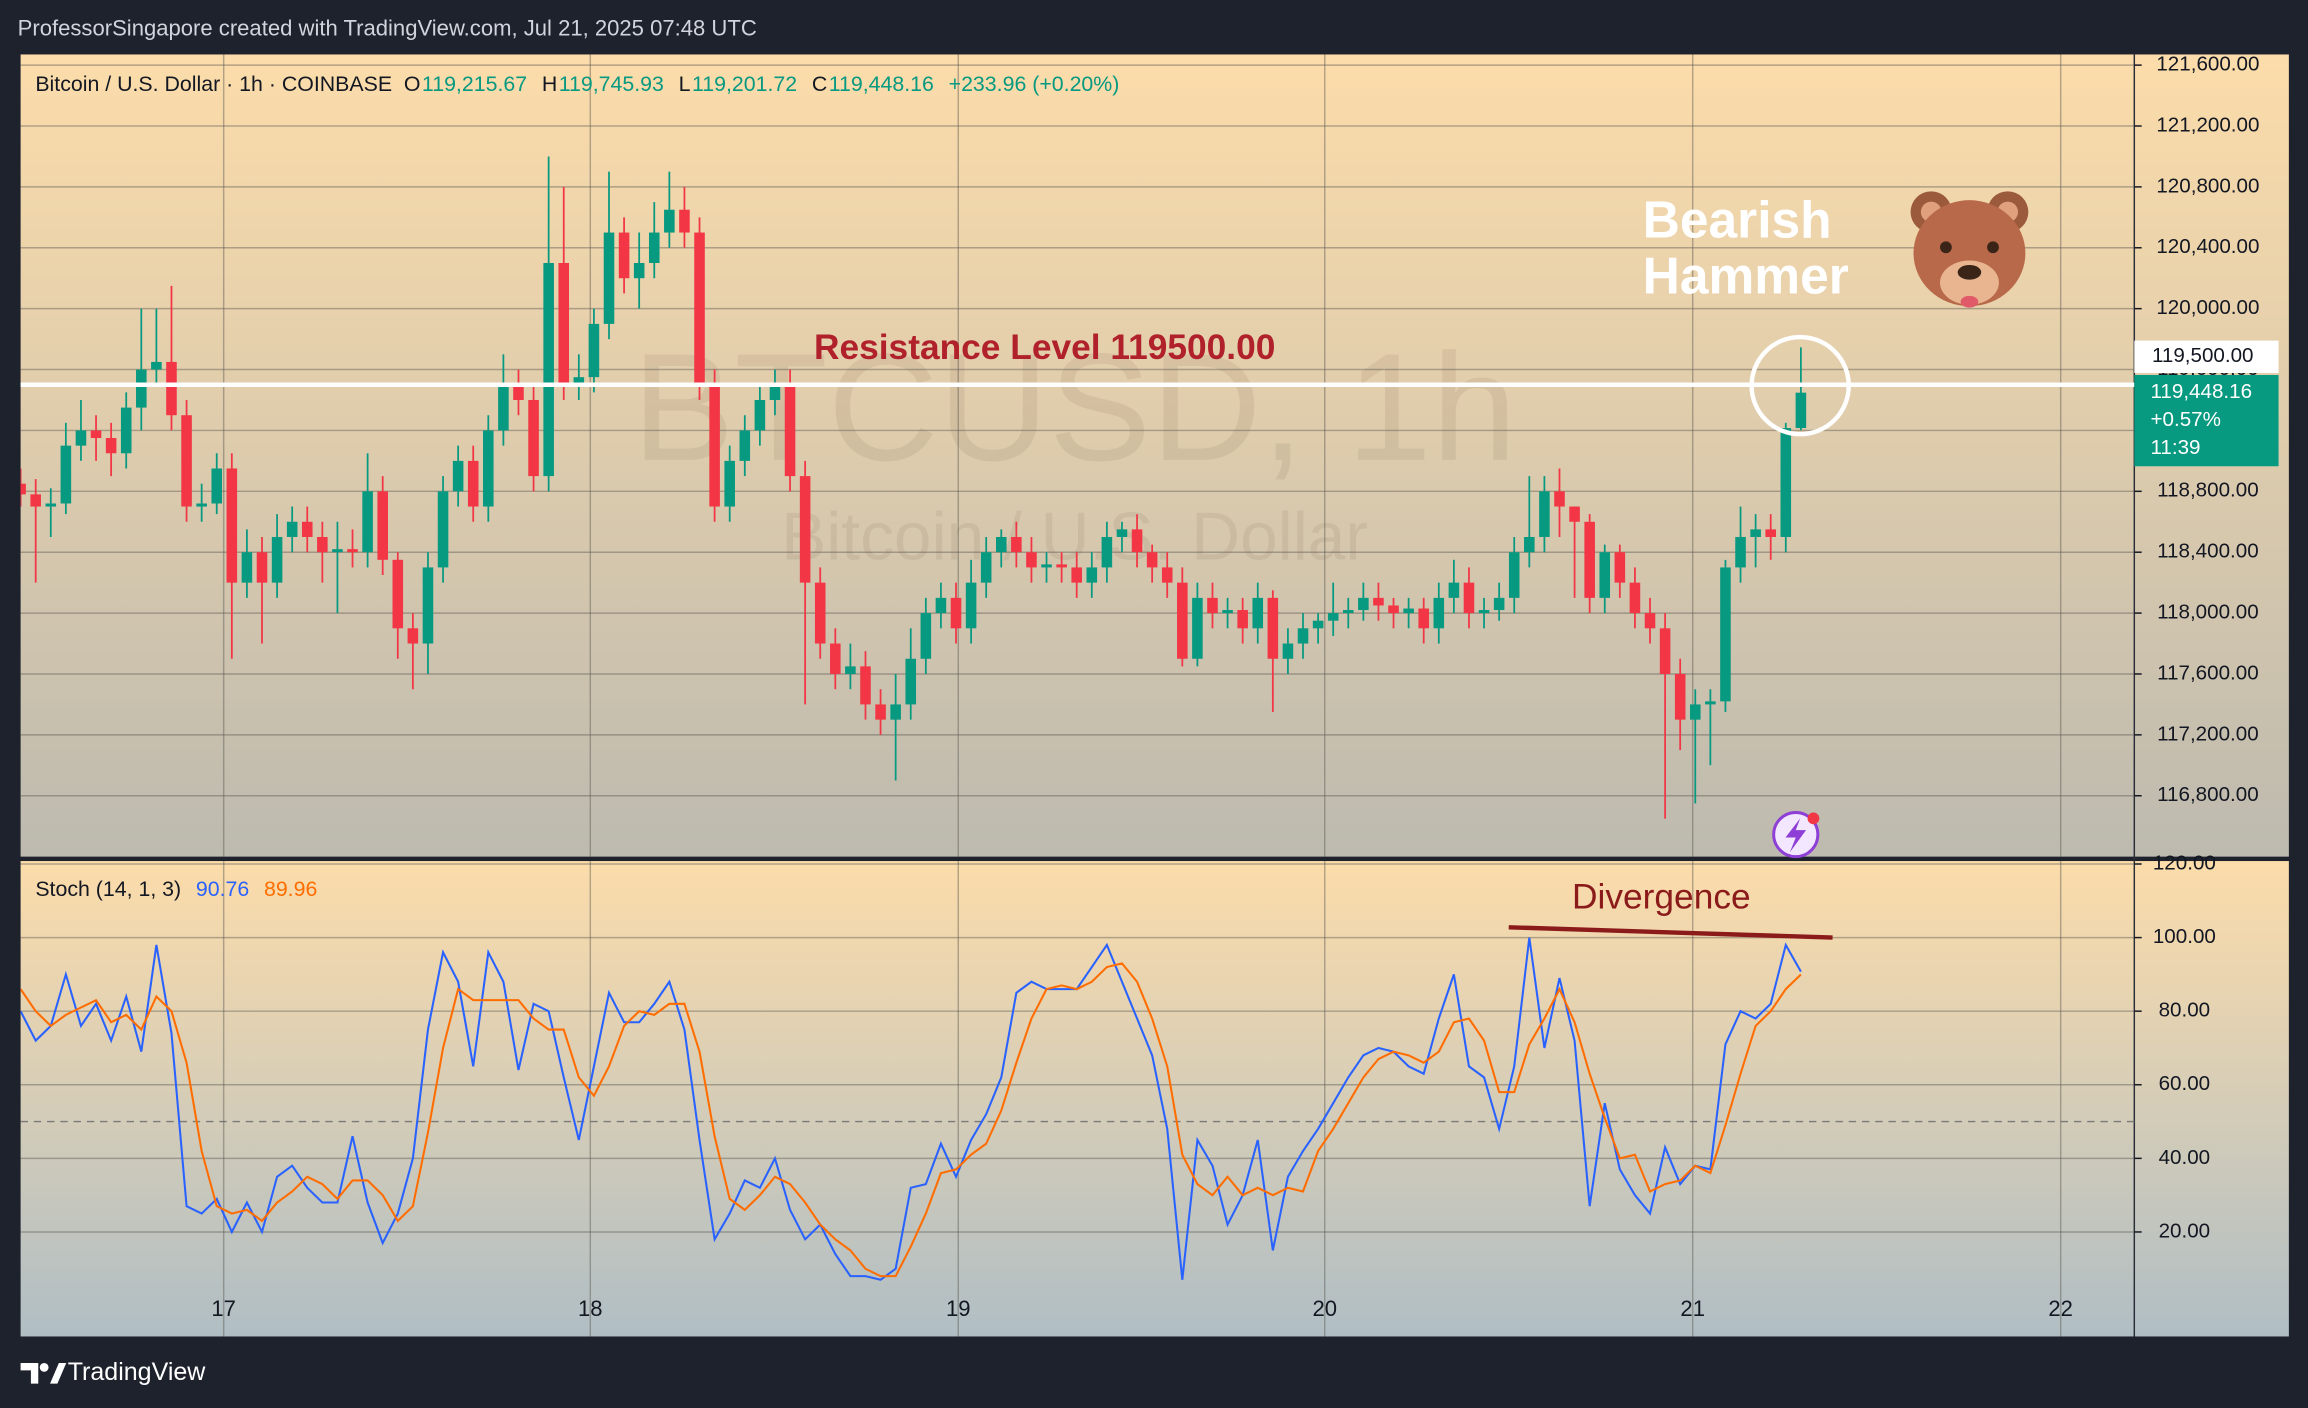 The height and width of the screenshot is (1408, 2308). What do you see at coordinates (213, 84) in the screenshot?
I see `legend-text: Bitcoin / U.S. Dollar · 1h · COINBASE` at bounding box center [213, 84].